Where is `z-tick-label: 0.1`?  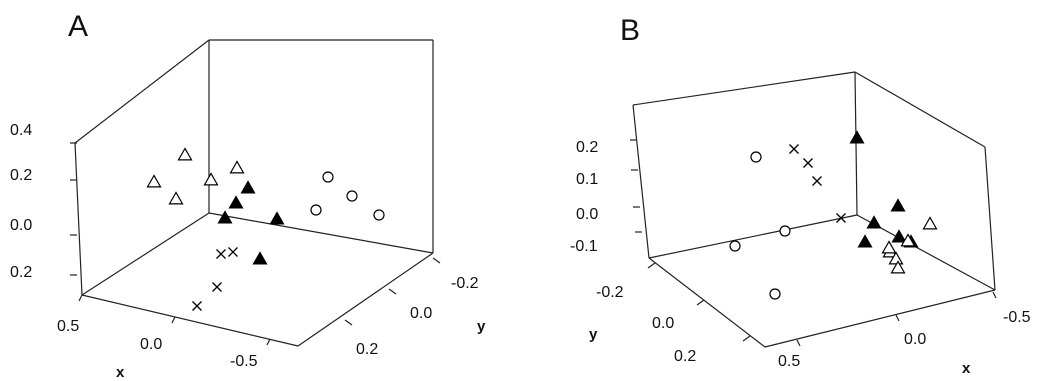
z-tick-label: 0.1 is located at coordinates (587, 179).